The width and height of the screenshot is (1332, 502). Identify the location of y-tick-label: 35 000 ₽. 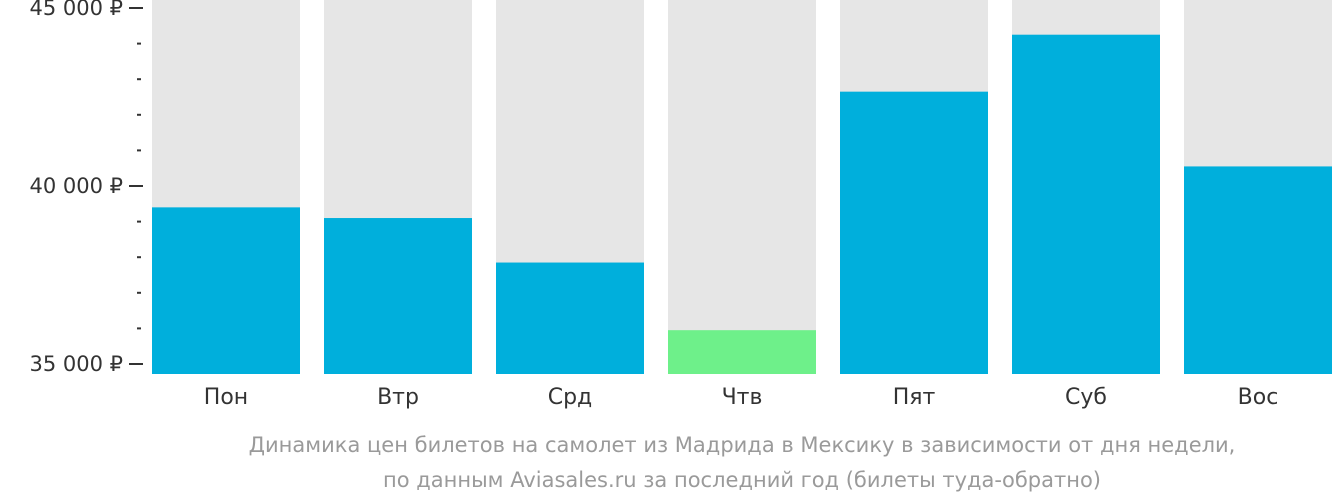
(76, 364).